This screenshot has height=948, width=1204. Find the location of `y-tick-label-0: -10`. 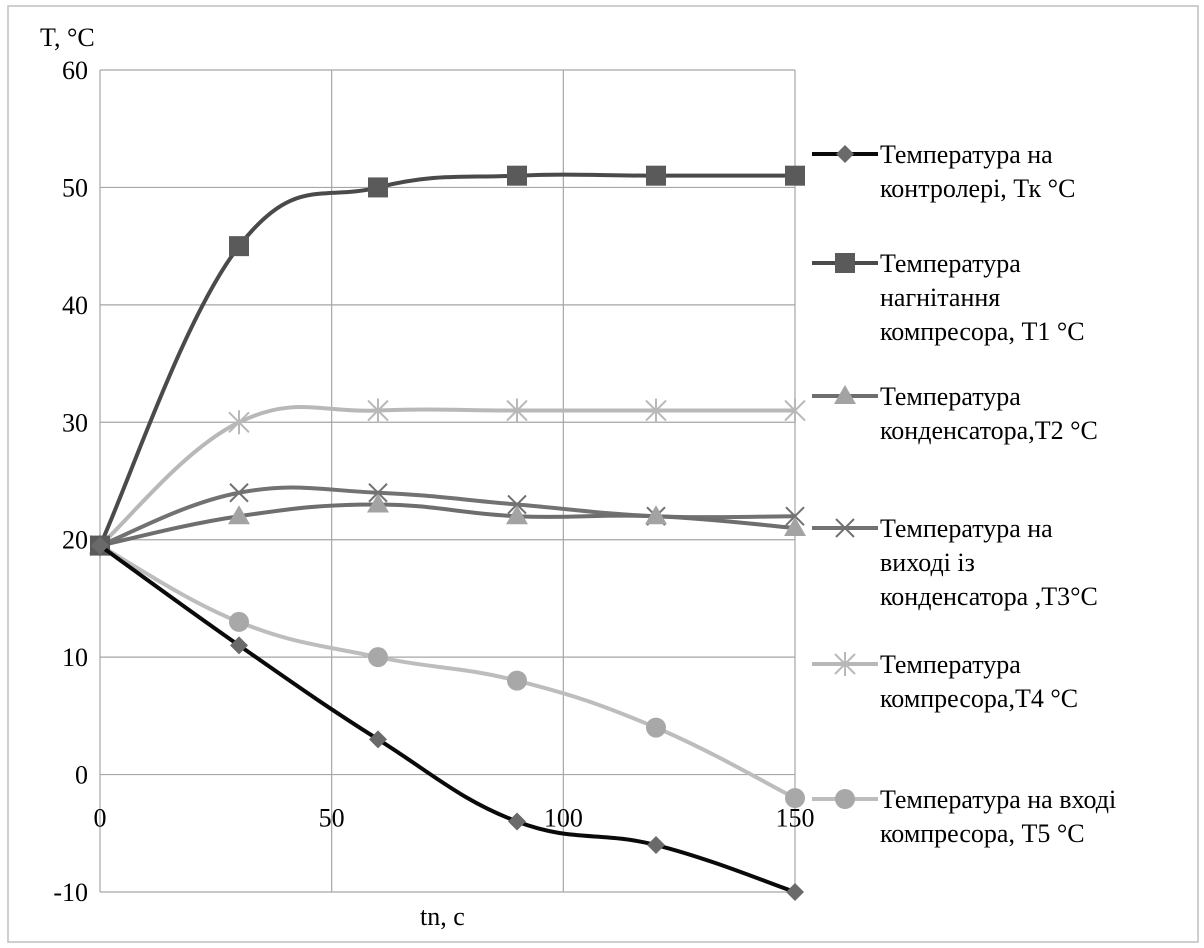

y-tick-label-0: -10 is located at coordinates (70, 892).